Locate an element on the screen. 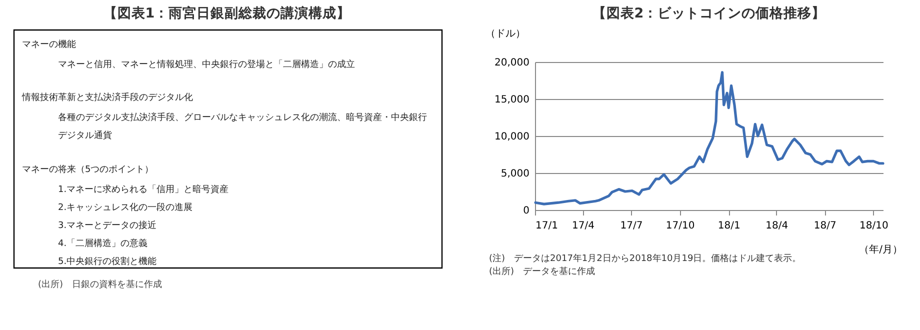 The height and width of the screenshot is (330, 920). x-tick-label: 18/1 is located at coordinates (729, 226).